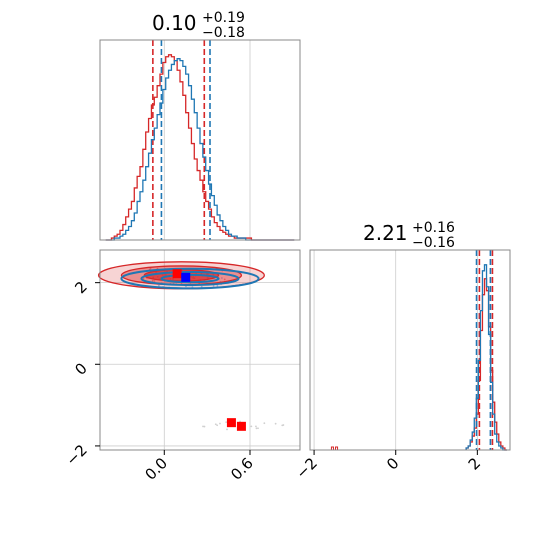  I want to click on hist-param1-series-0-step, so click(200, 147).